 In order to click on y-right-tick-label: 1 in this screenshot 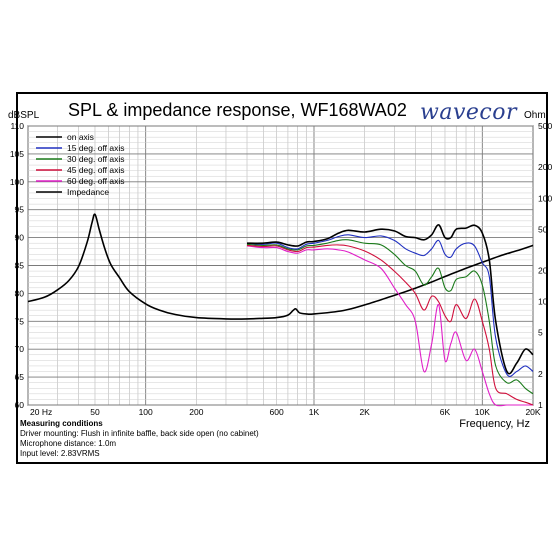, I will do `click(540, 405)`.